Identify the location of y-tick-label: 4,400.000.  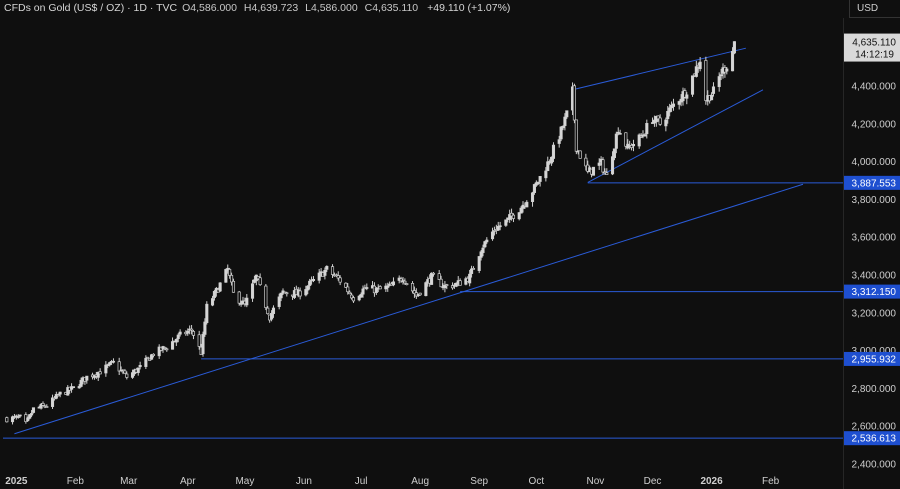
(874, 87).